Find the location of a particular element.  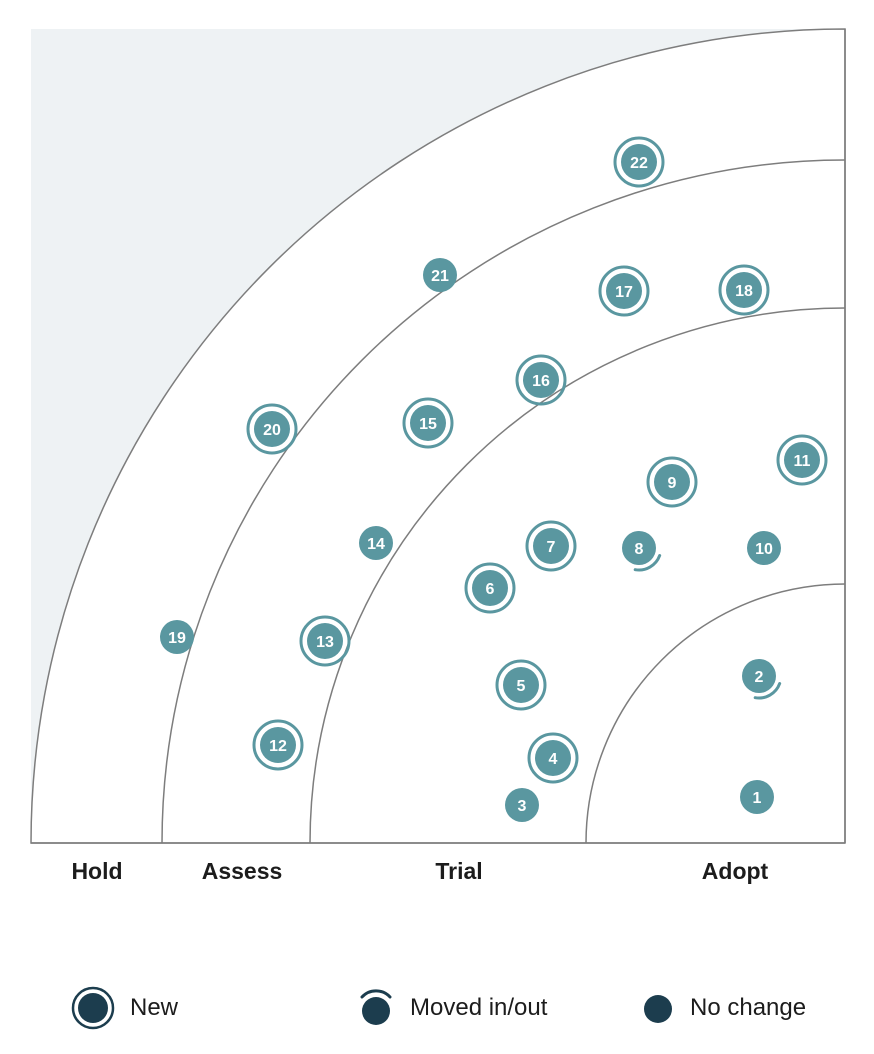

blip-18: 18 is located at coordinates (744, 290).